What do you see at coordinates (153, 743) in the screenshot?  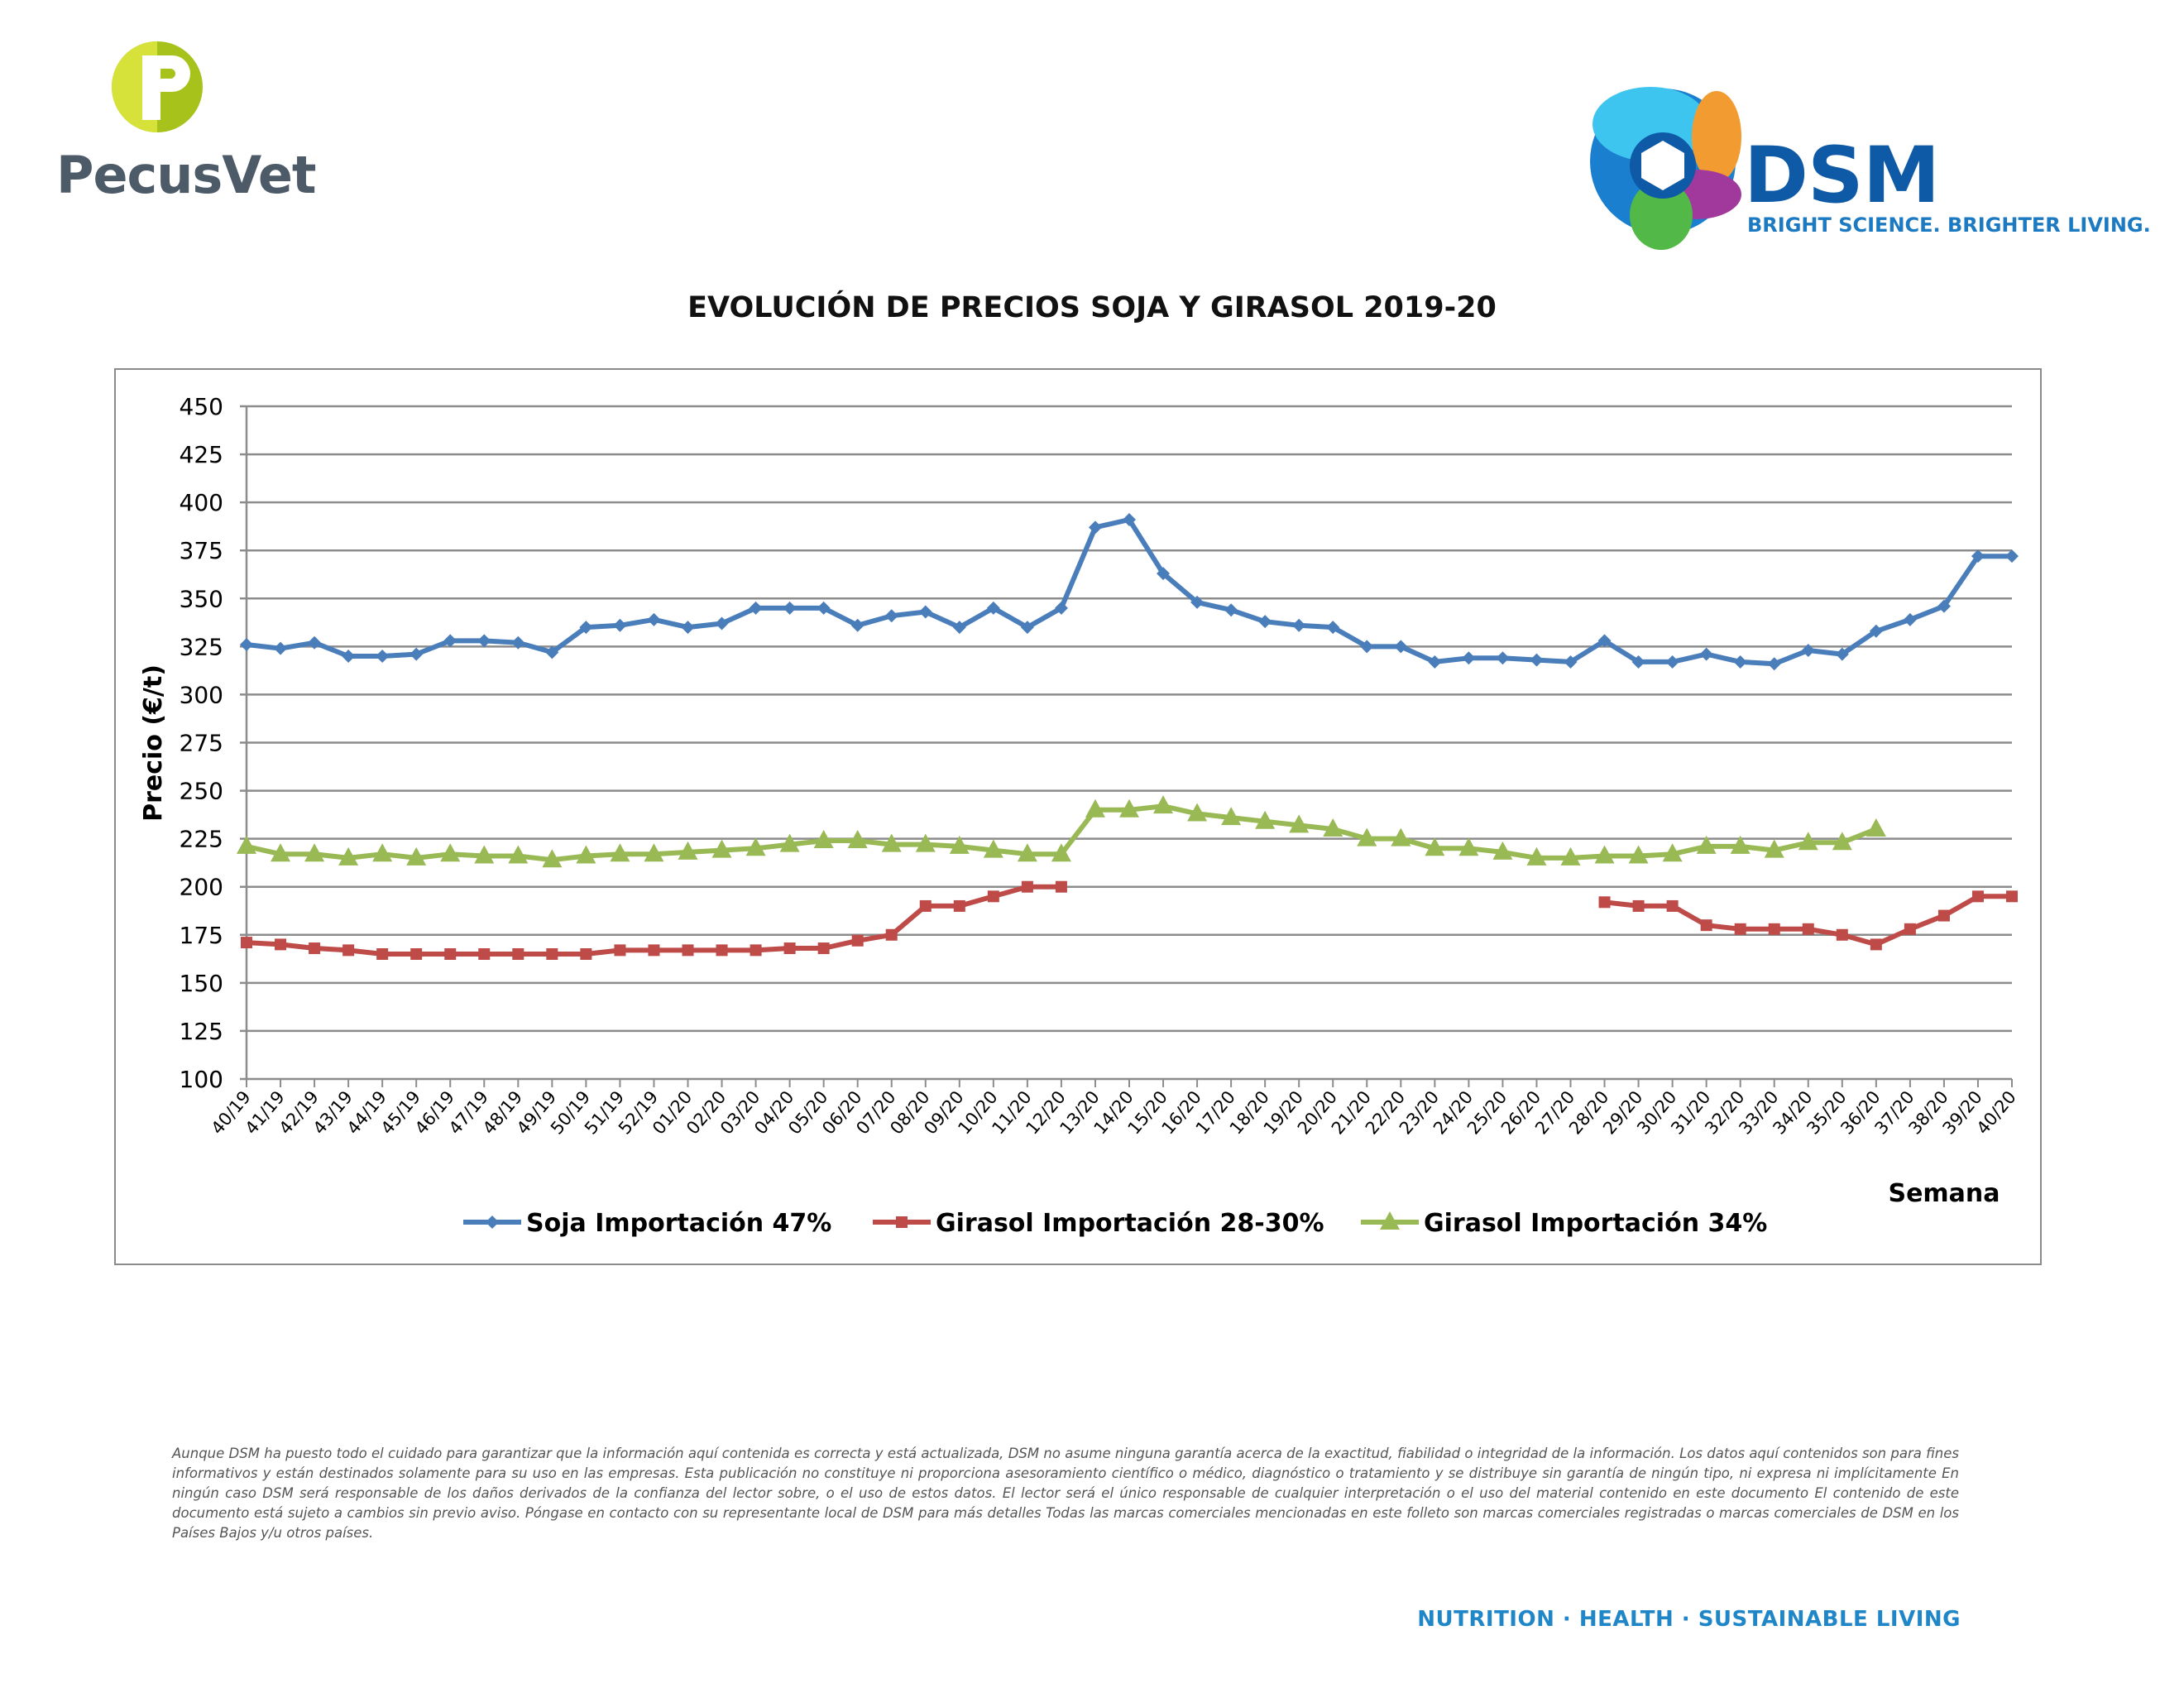 I see `y-axis-label: Precio (€/t)` at bounding box center [153, 743].